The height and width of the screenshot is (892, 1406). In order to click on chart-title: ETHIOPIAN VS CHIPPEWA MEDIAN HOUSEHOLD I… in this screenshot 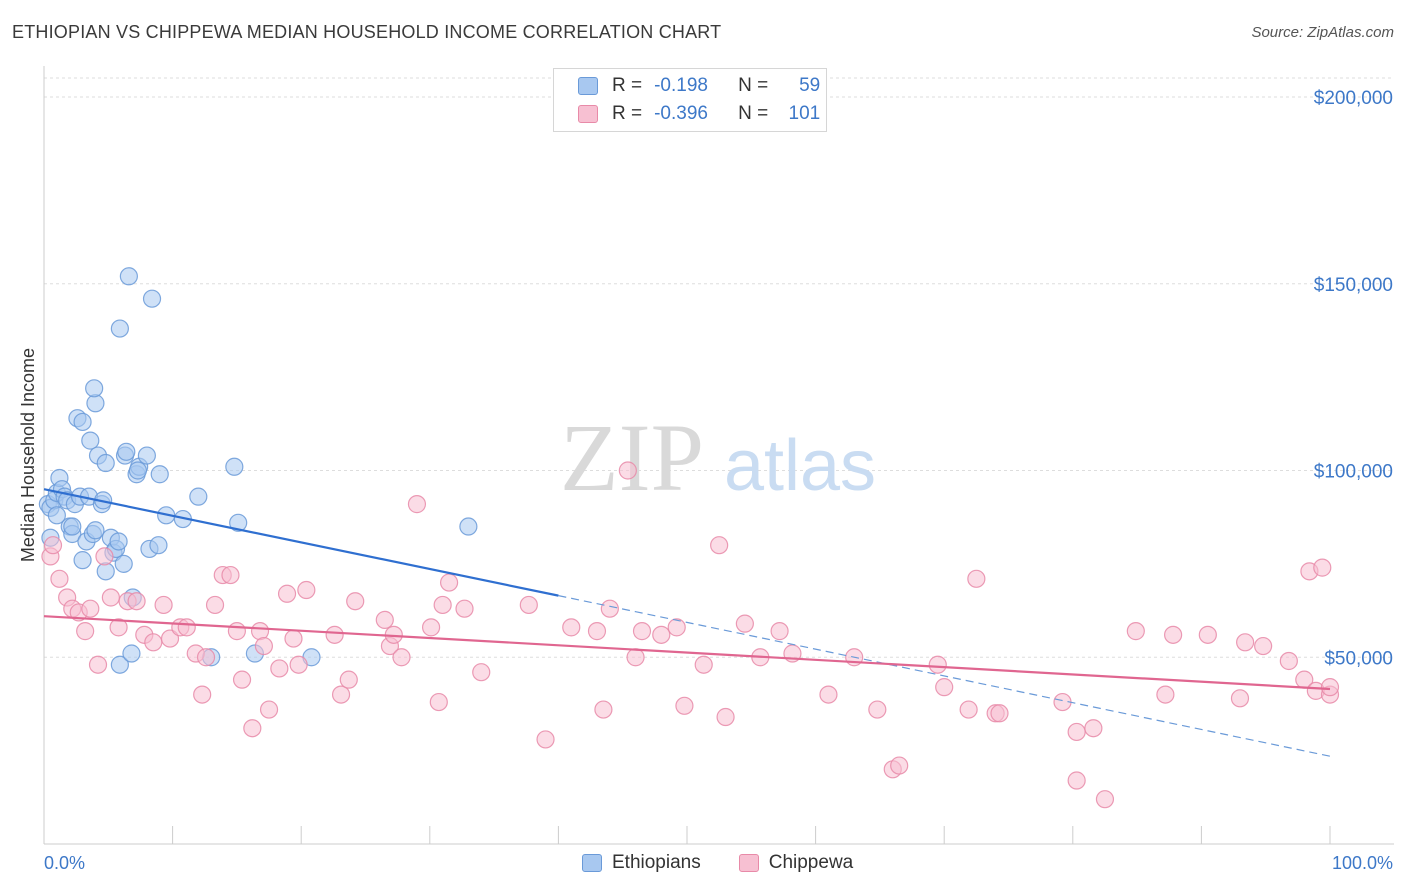, I will do `click(367, 32)`.